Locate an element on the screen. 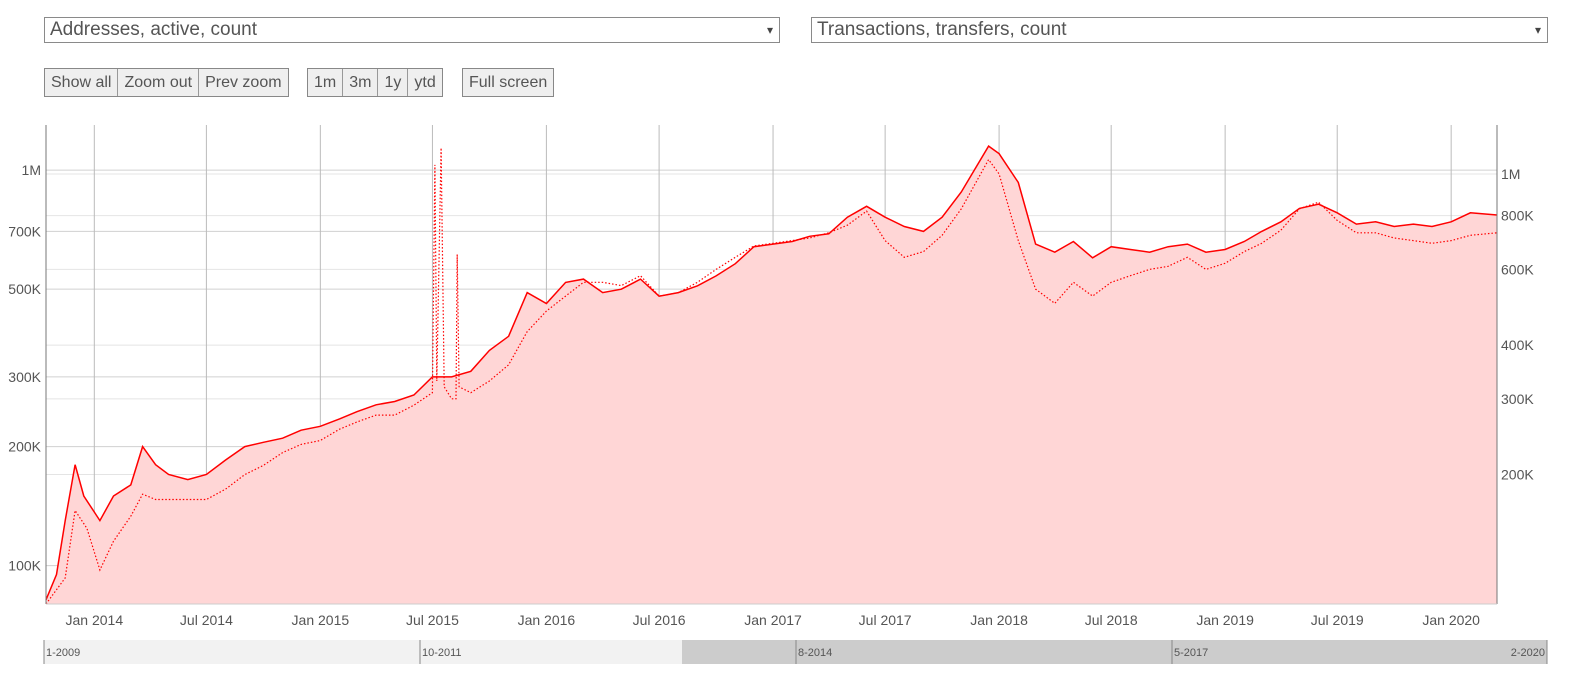 This screenshot has height=679, width=1576. y-right-tick-label: 800K is located at coordinates (1517, 216).